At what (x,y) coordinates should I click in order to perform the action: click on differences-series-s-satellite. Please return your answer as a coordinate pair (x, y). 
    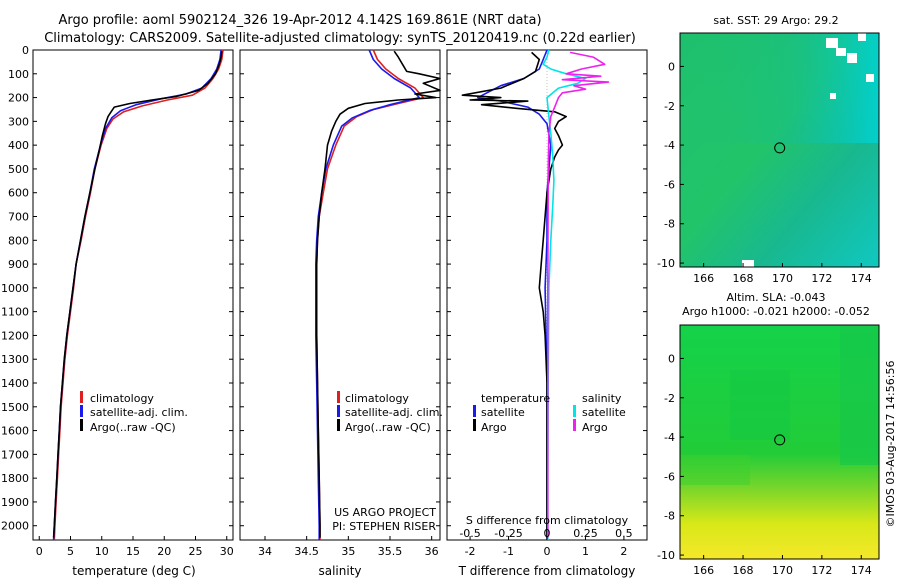
    Looking at the image, I should click on (564, 294).